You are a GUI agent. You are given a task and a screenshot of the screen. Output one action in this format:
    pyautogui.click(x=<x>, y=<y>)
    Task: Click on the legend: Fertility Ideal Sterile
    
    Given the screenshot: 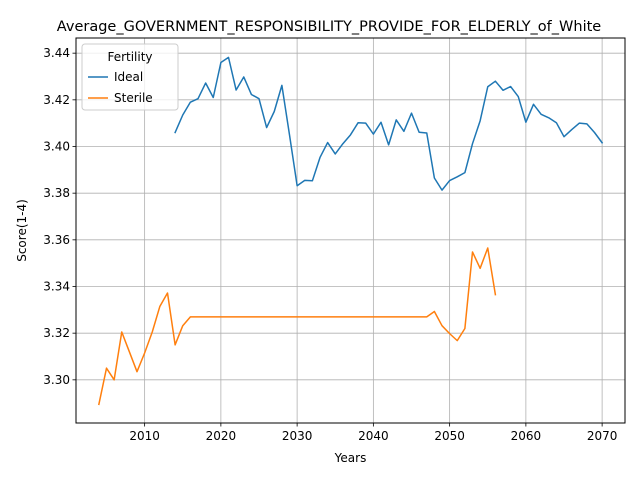 What is the action you would take?
    pyautogui.click(x=130, y=77)
    